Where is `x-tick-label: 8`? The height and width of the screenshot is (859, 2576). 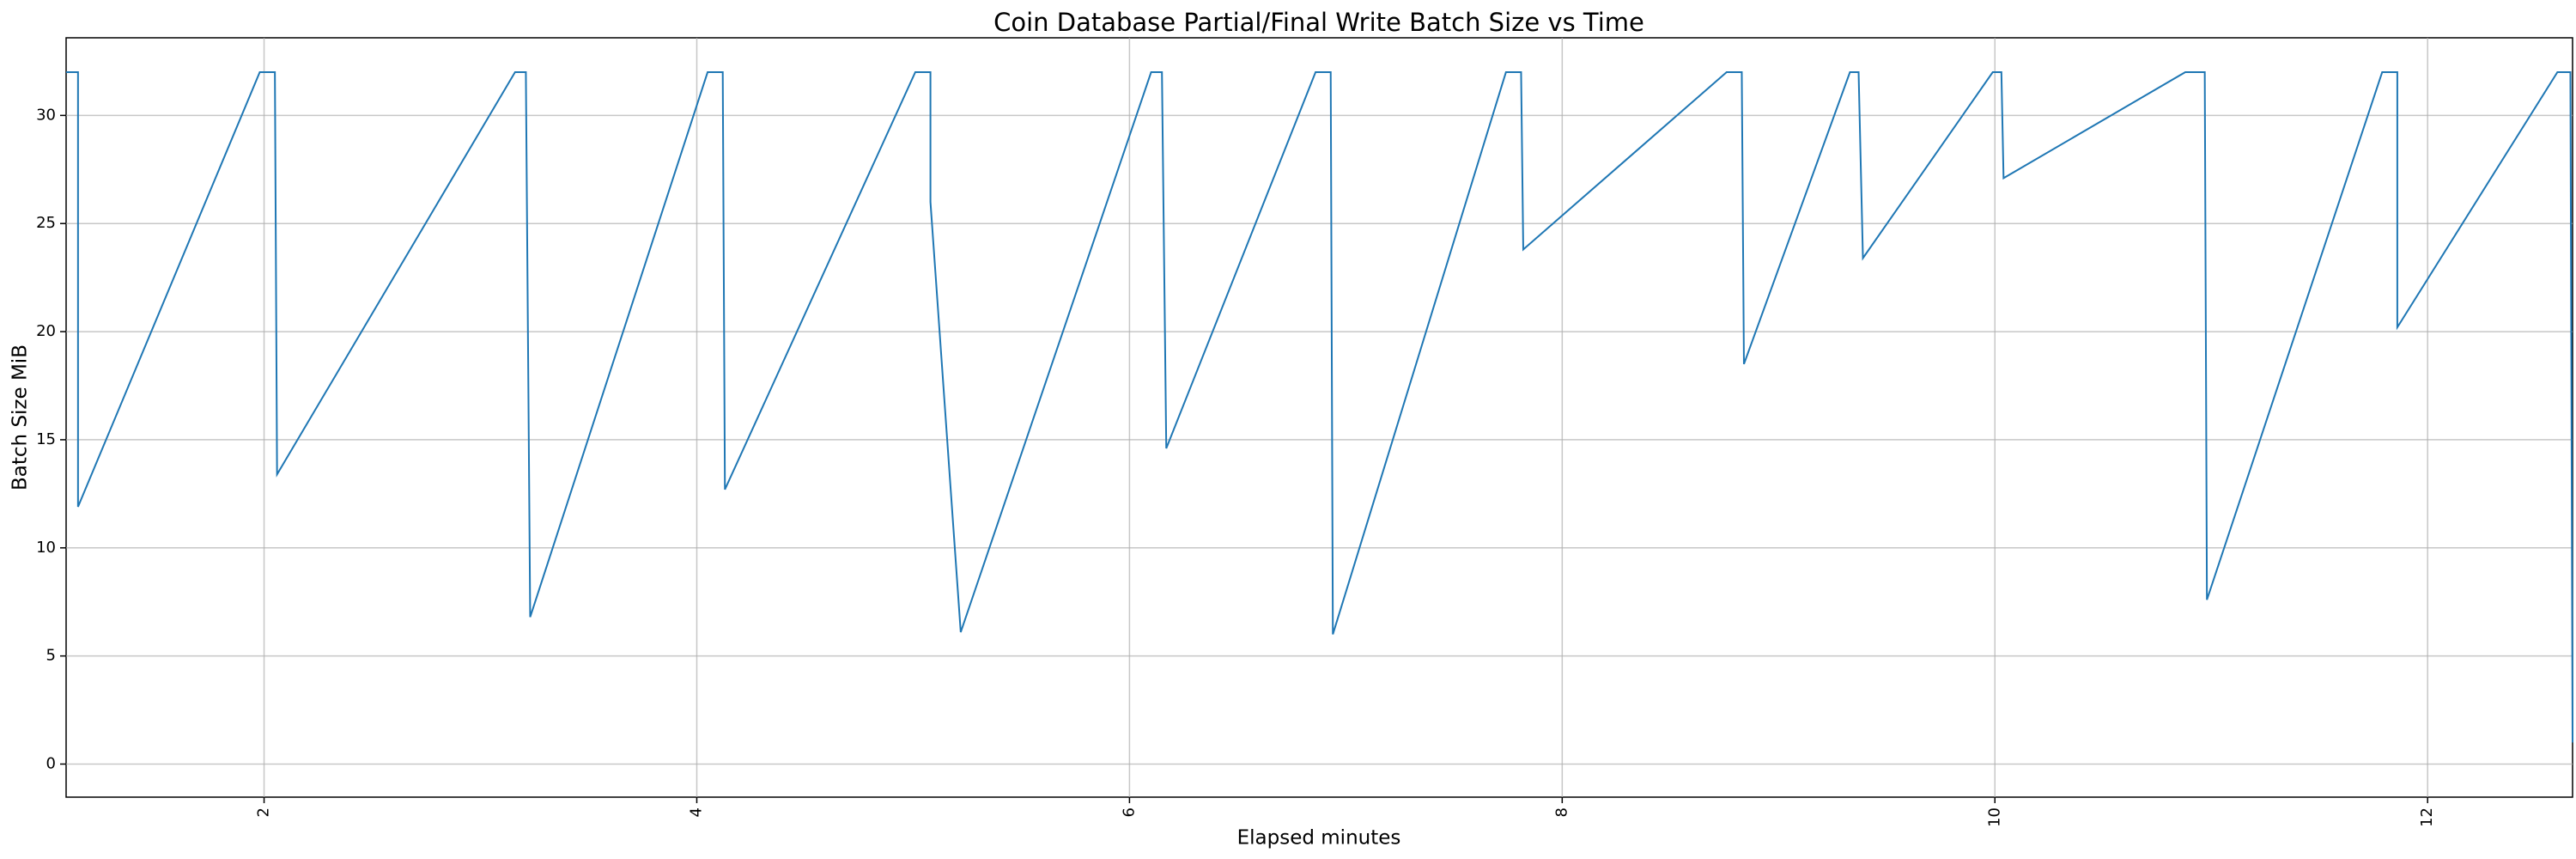 x-tick-label: 8 is located at coordinates (1561, 812).